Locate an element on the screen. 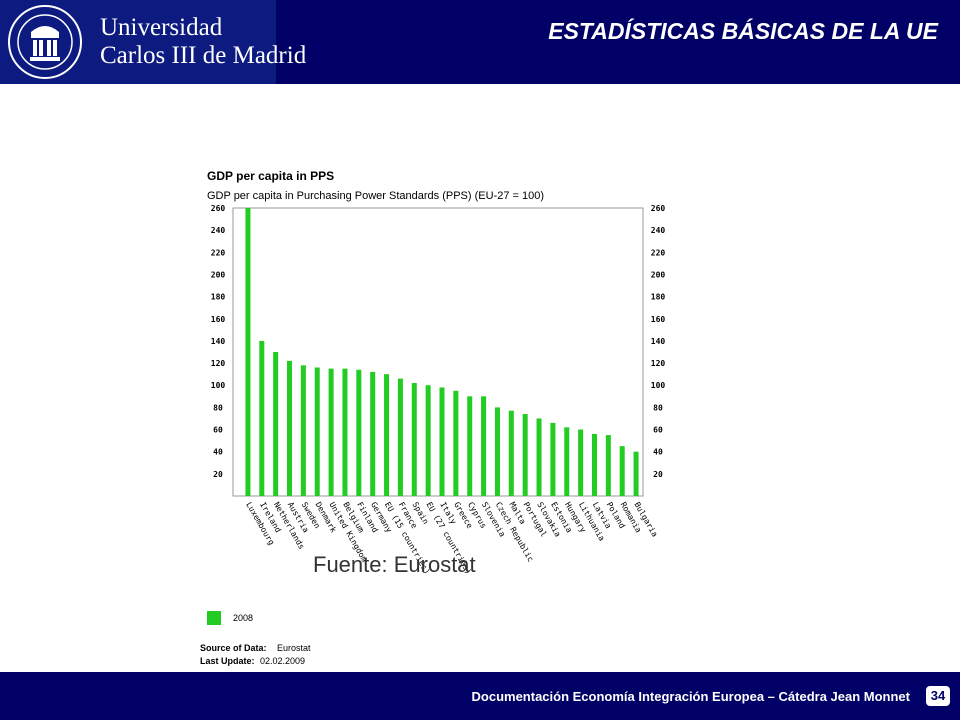 The width and height of the screenshot is (960, 720). y-tick-label-right: 80 is located at coordinates (658, 407).